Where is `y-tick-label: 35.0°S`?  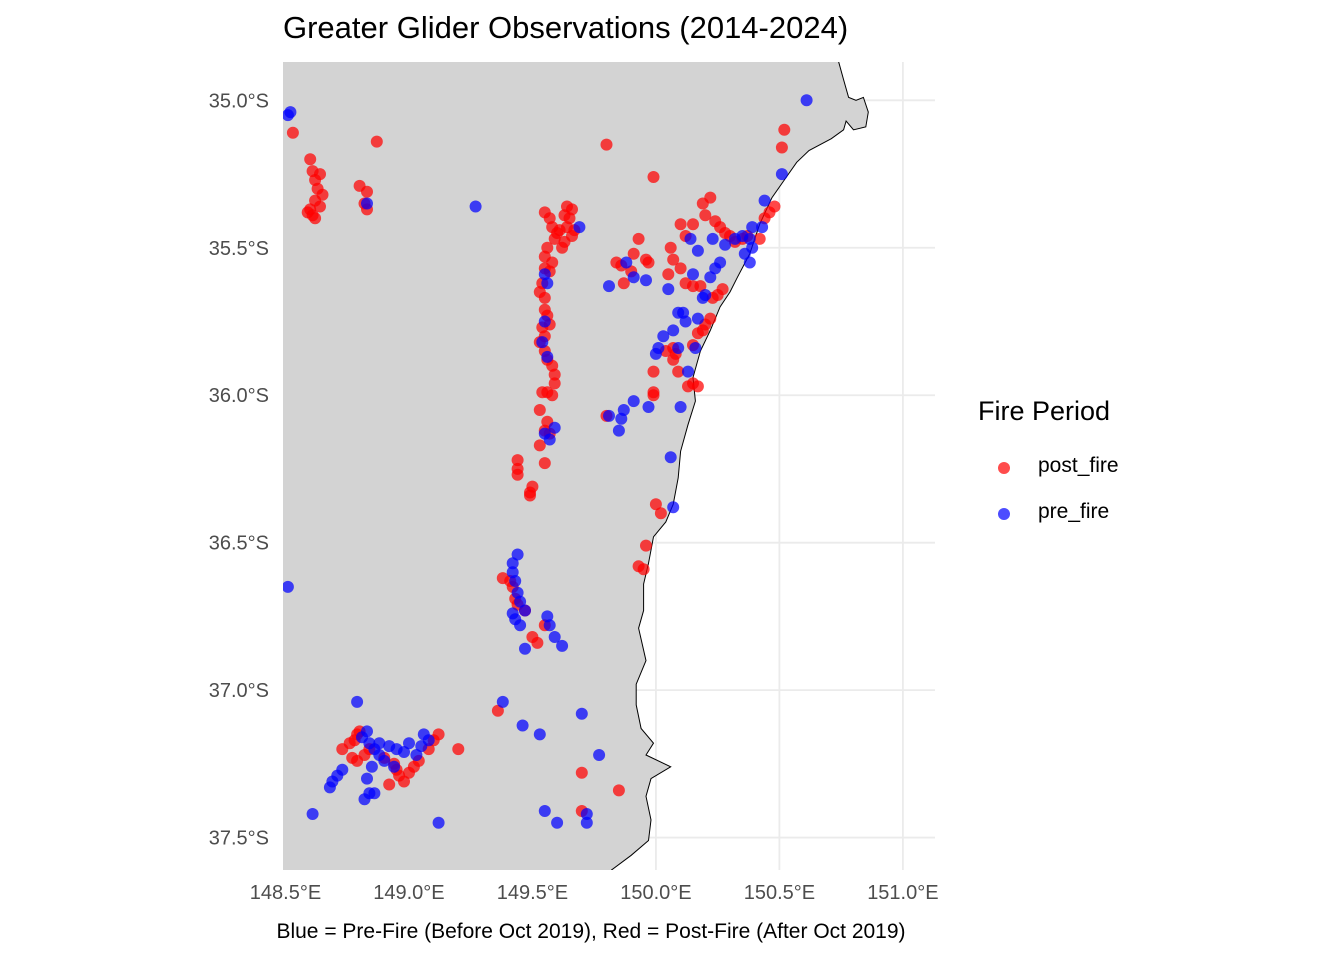
y-tick-label: 35.0°S is located at coordinates (239, 101).